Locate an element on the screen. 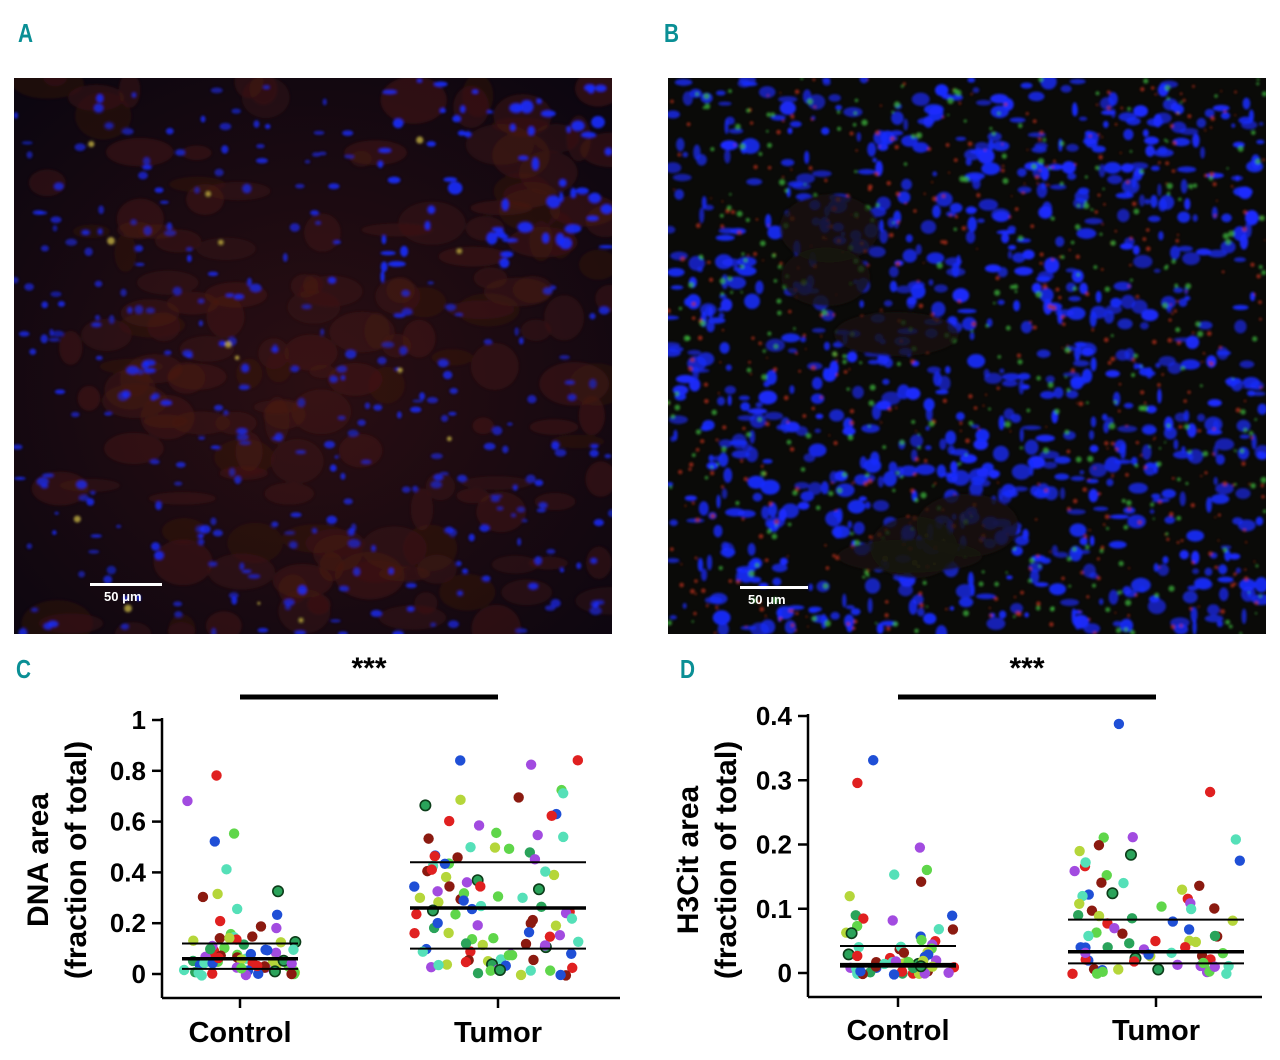  y-tick-label: 0.2 is located at coordinates (128, 923).